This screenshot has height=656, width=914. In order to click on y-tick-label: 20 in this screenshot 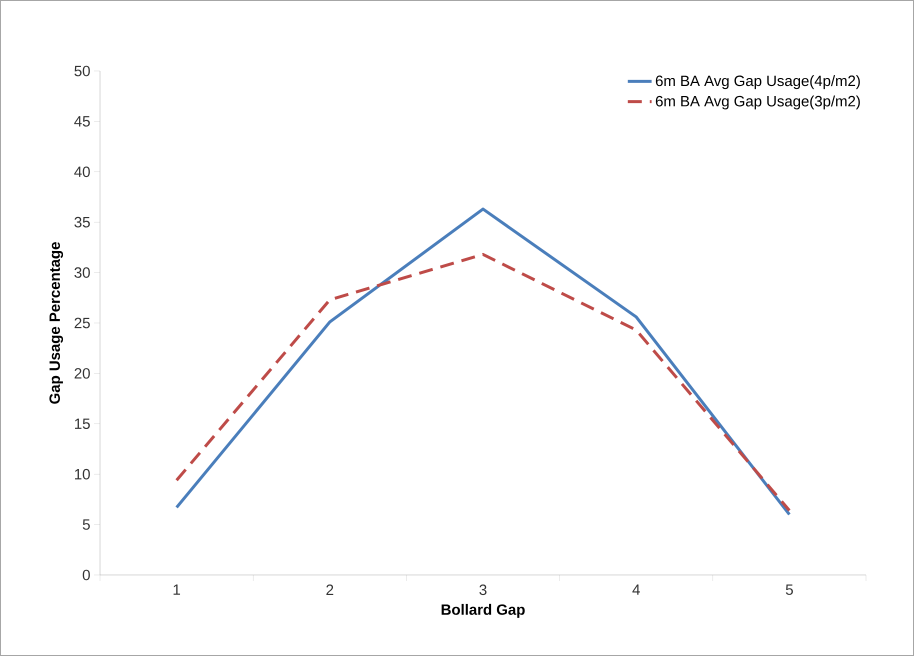, I will do `click(82, 373)`.